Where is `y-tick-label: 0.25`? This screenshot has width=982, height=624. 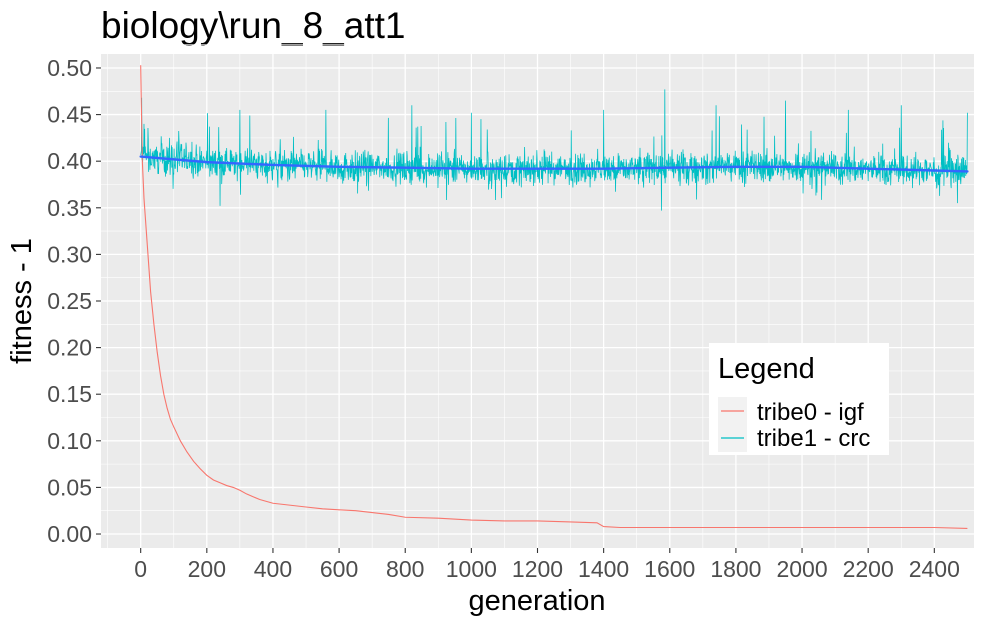 y-tick-label: 0.25 is located at coordinates (69, 301).